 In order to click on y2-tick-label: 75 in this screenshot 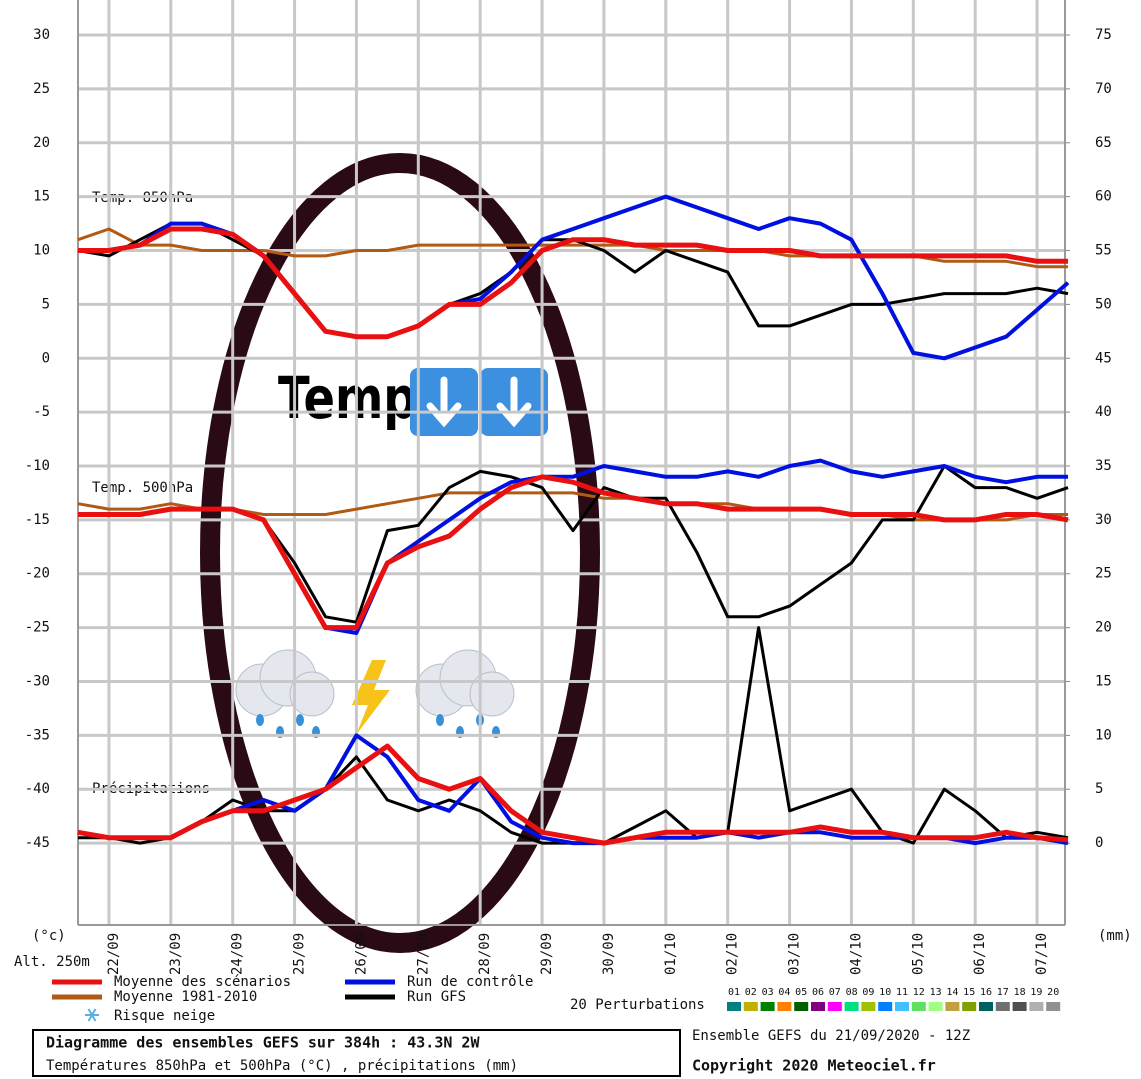, I will do `click(1103, 35)`.